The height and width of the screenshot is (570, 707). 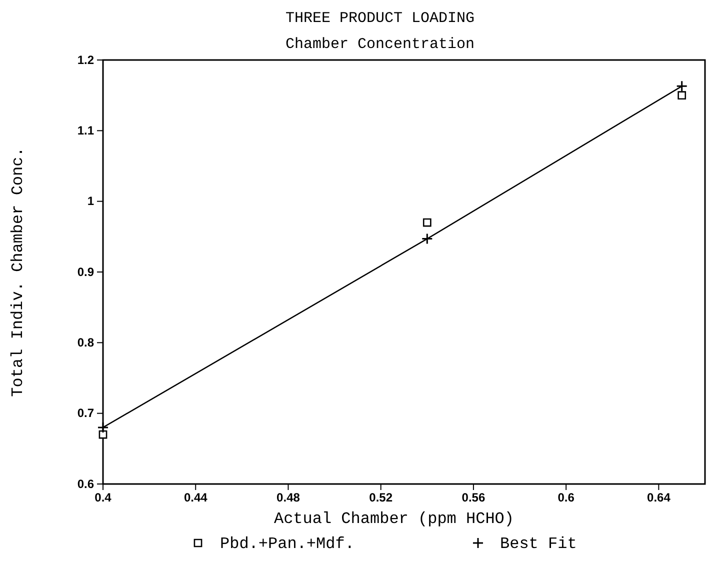 I want to click on y-tick-label: 0.8, so click(x=85, y=343).